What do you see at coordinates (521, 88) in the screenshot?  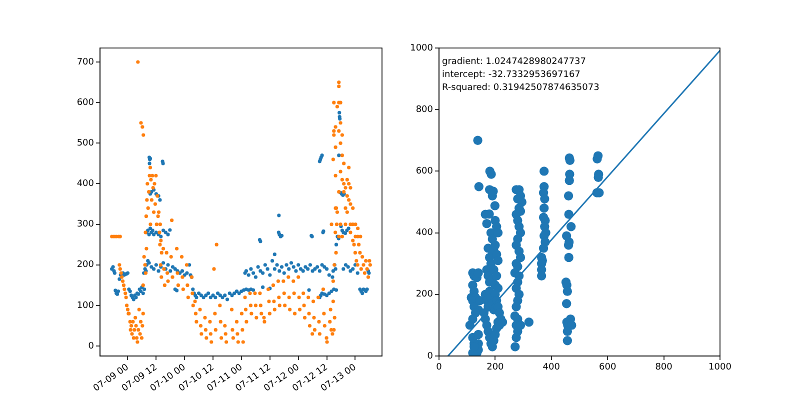 I see `annotation: R-squared: 0.31942507874635073` at bounding box center [521, 88].